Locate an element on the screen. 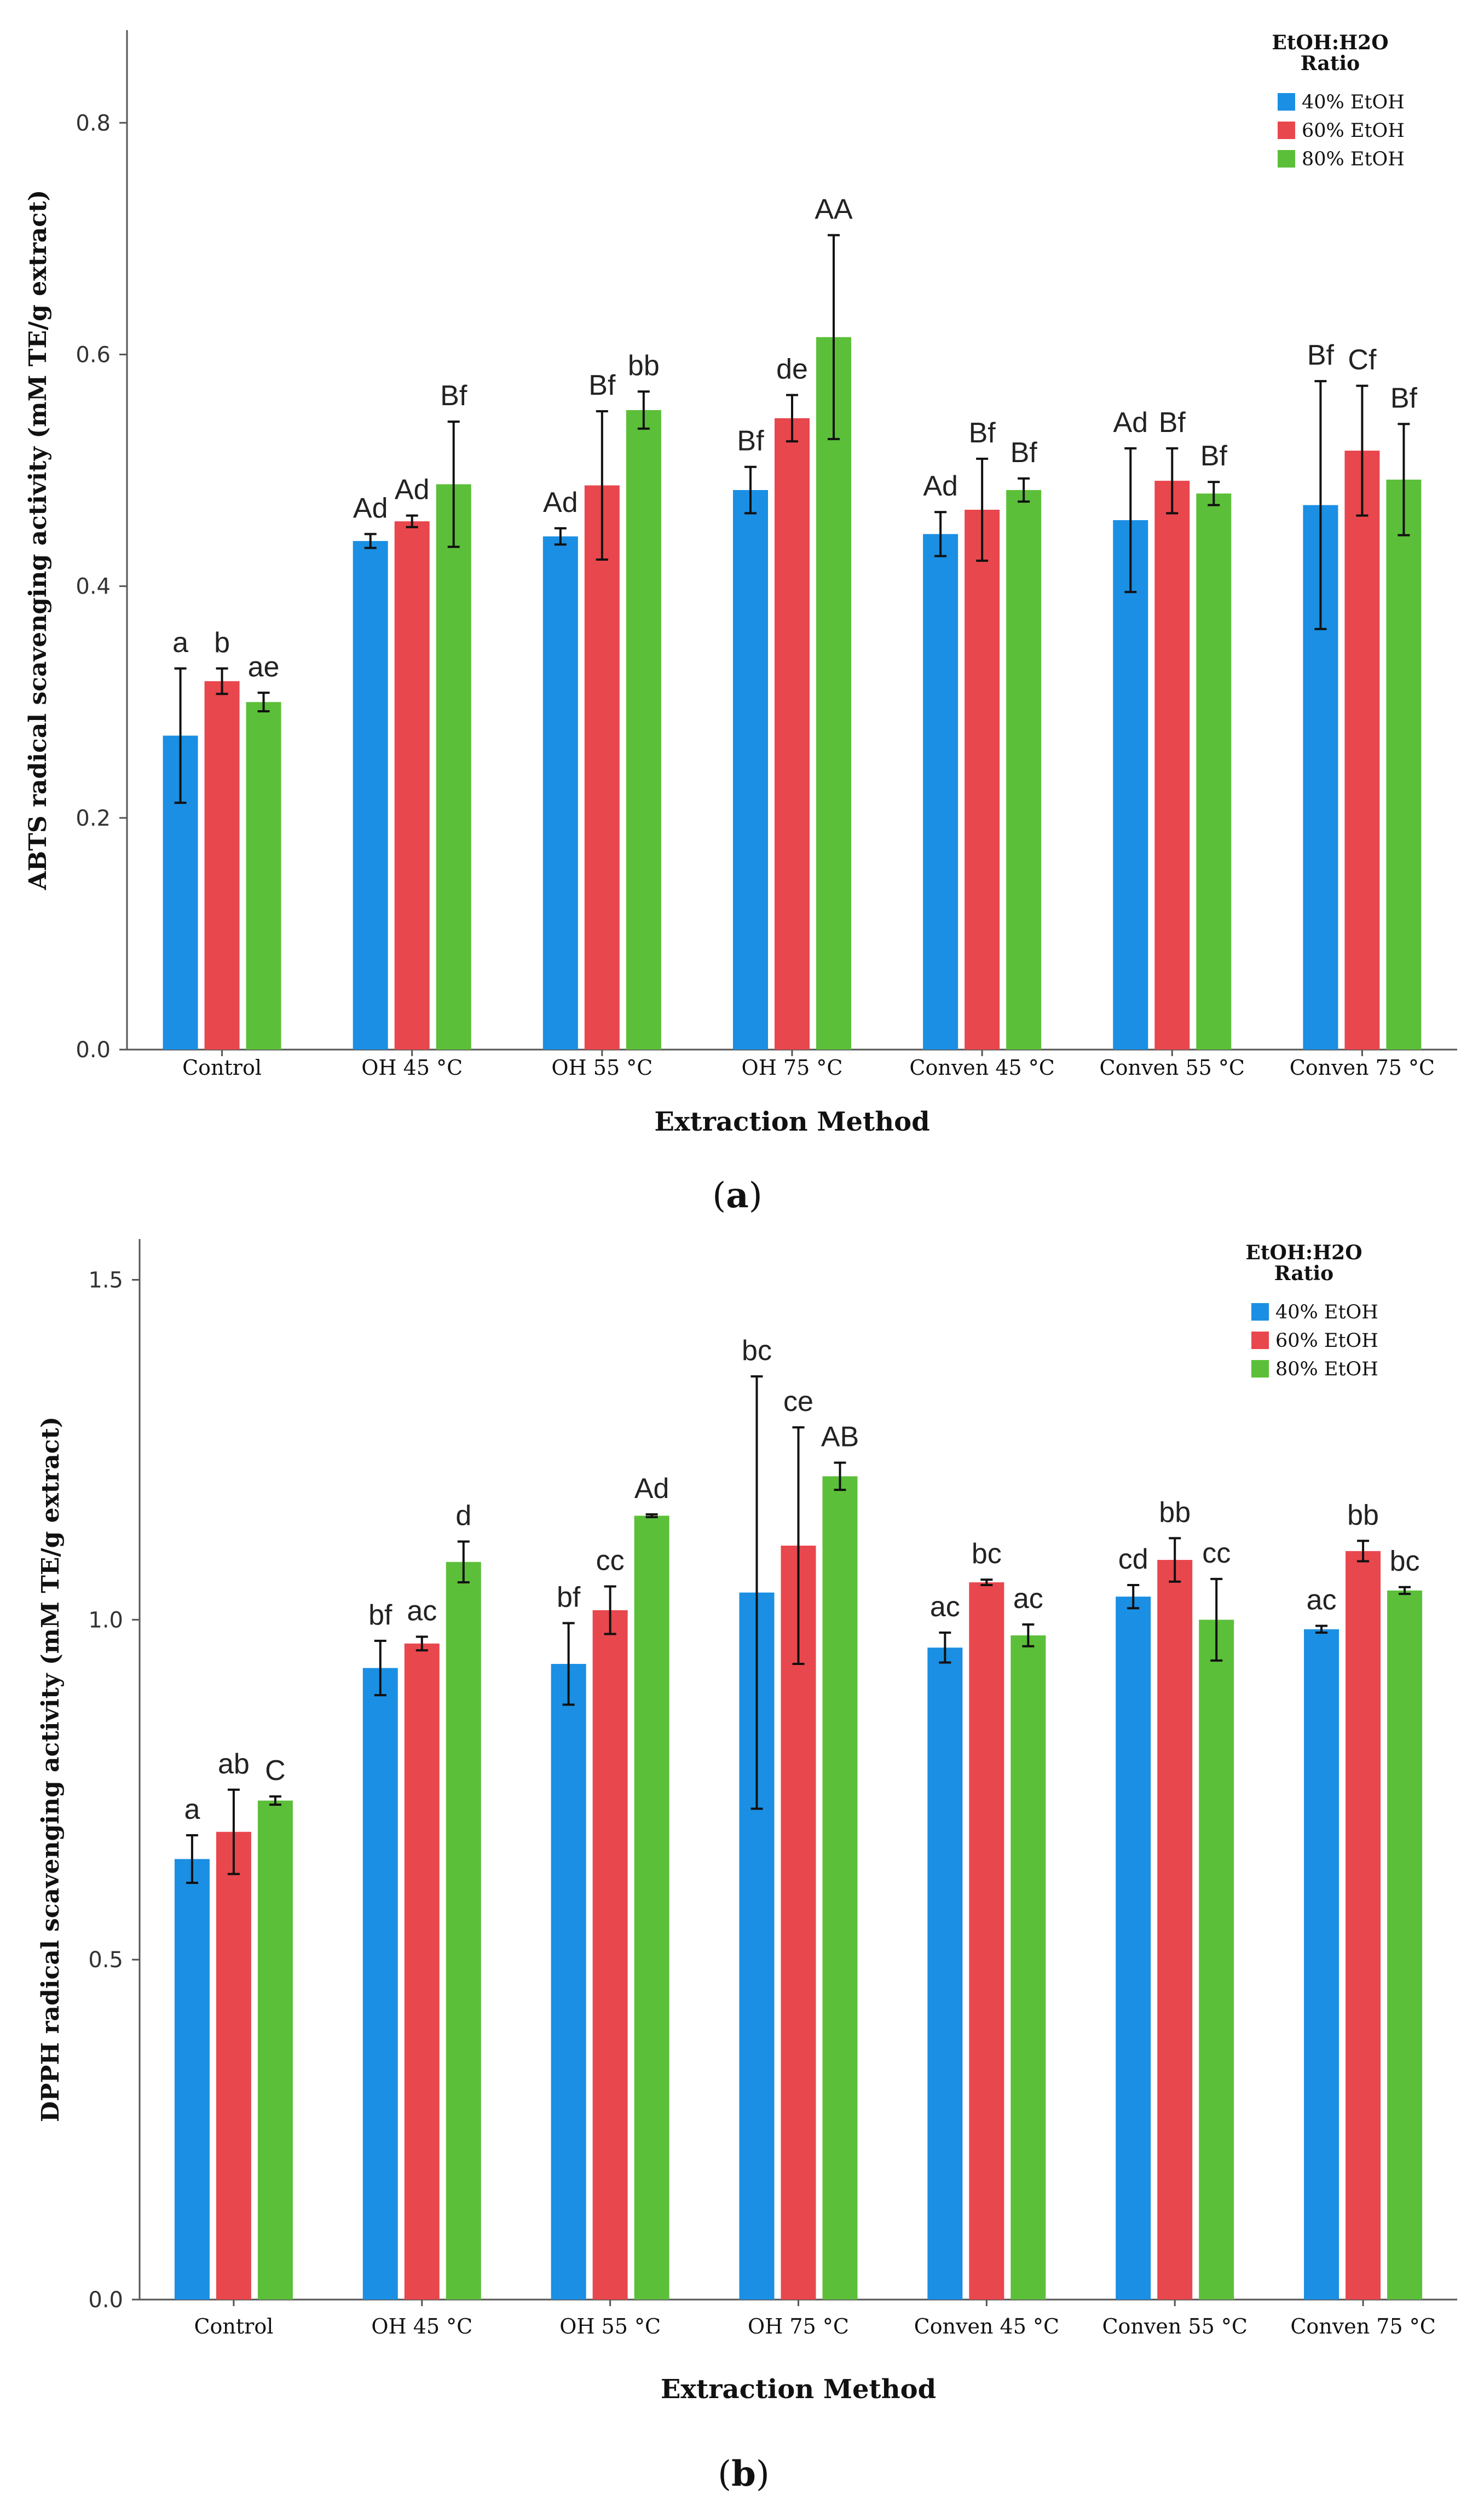 This screenshot has width=1484, height=2512. panel-label: (b) is located at coordinates (744, 2473).